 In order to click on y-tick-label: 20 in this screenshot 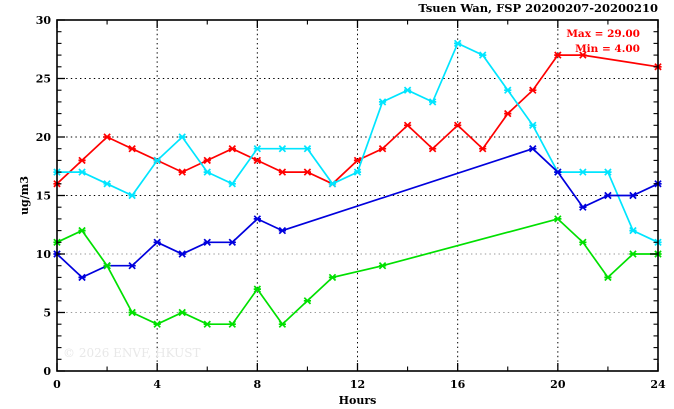, I will do `click(44, 137)`.